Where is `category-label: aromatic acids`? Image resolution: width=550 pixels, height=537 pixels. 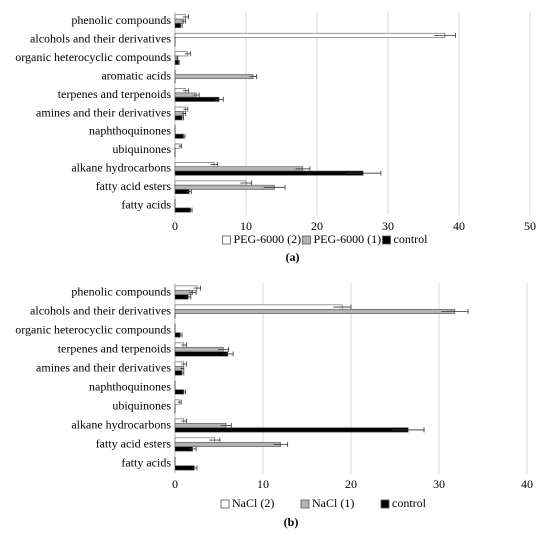 category-label: aromatic acids is located at coordinates (136, 75).